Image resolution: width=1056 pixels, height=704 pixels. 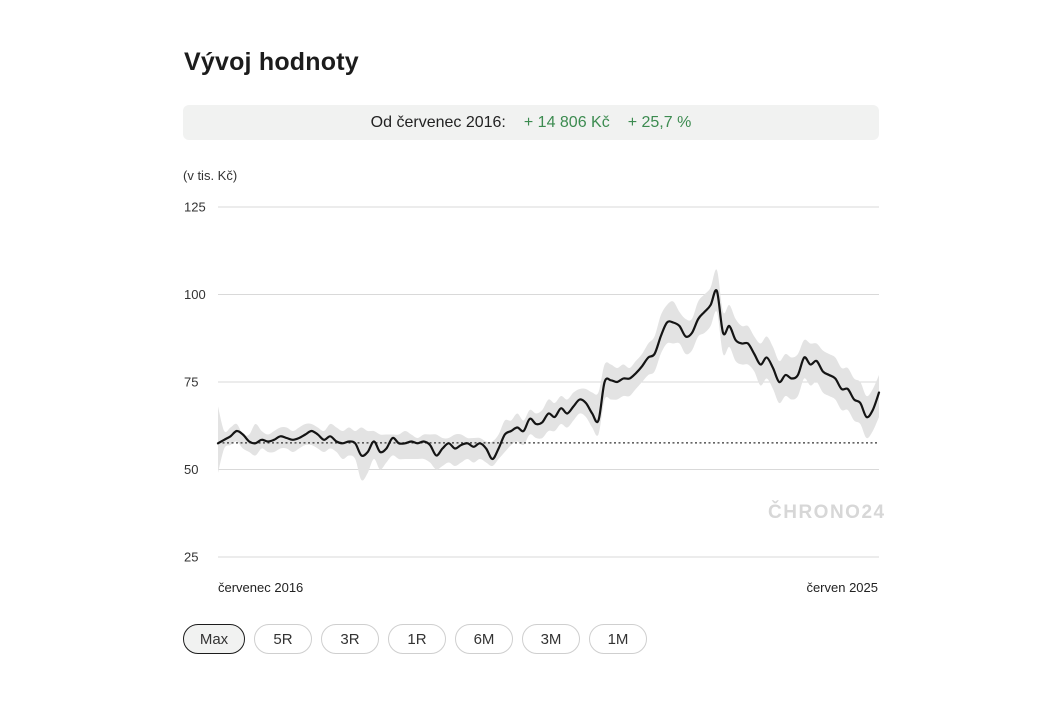 What do you see at coordinates (438, 122) in the screenshot?
I see `summary-label: Od červenec 2016:` at bounding box center [438, 122].